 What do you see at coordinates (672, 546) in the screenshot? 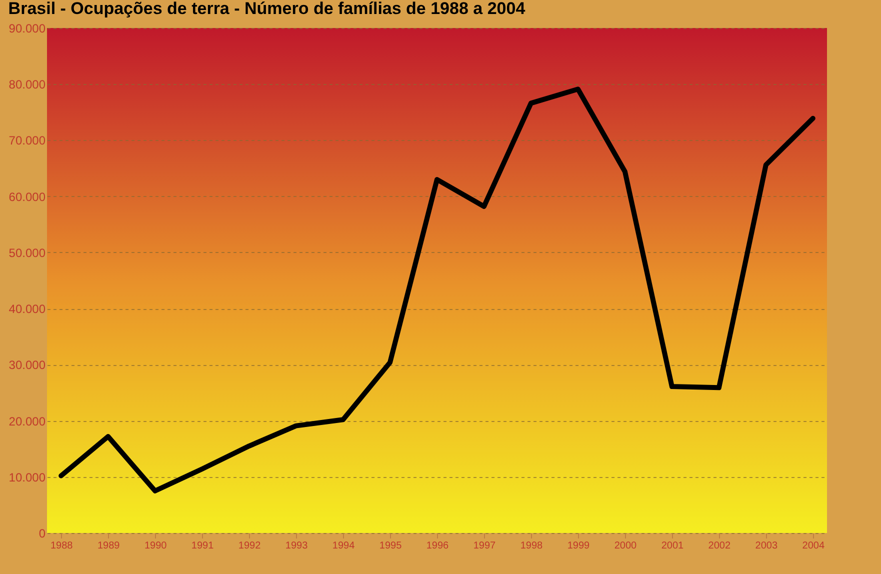
I see `x-tick-label: 2001` at bounding box center [672, 546].